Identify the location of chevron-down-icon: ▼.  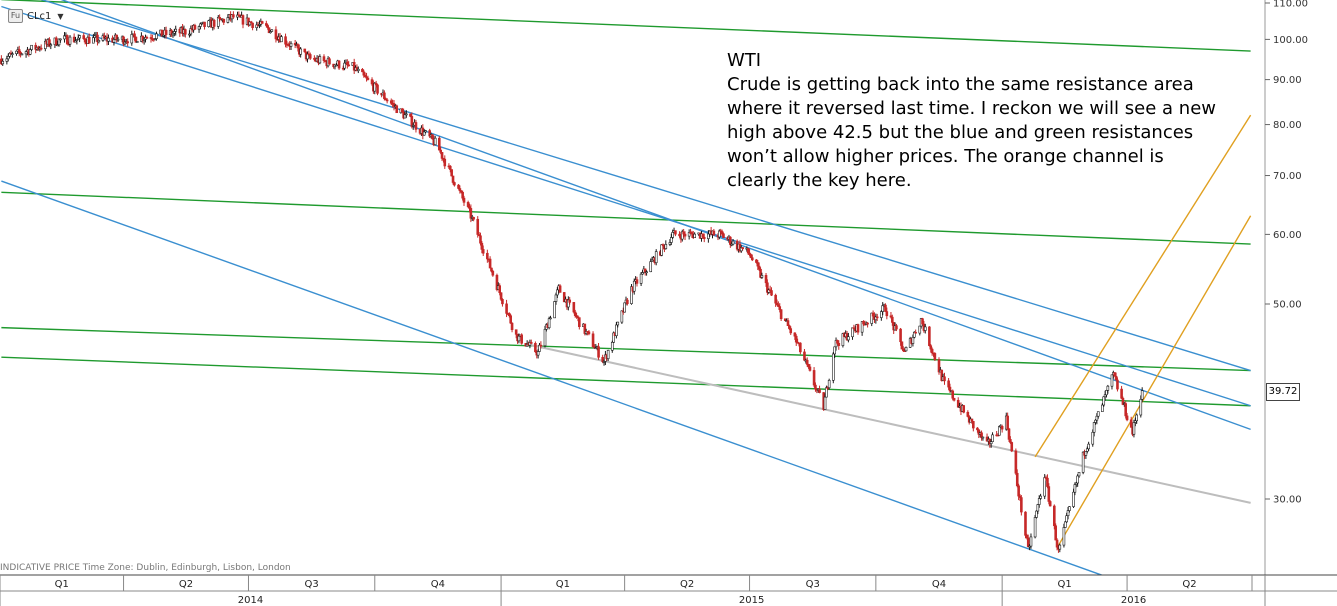
(60, 16).